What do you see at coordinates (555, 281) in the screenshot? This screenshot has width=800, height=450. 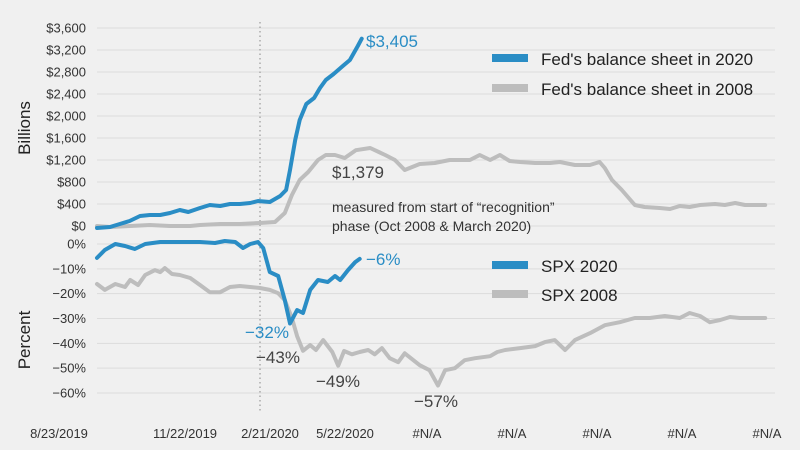 I see `legend-spx: SPX 2020 SPX 2008` at bounding box center [555, 281].